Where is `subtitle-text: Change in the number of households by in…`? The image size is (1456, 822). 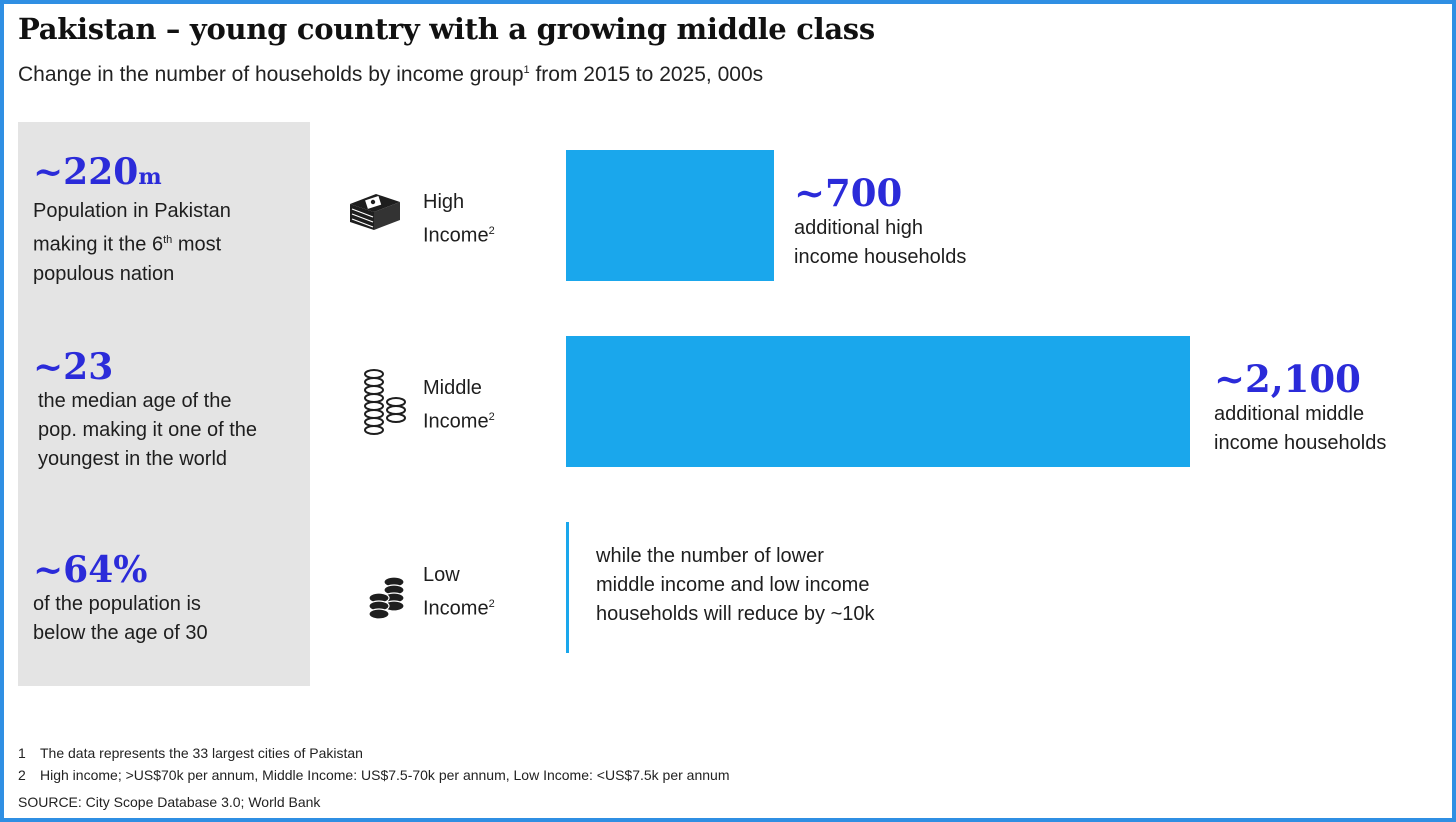 subtitle-text: Change in the number of households by in… is located at coordinates (271, 74).